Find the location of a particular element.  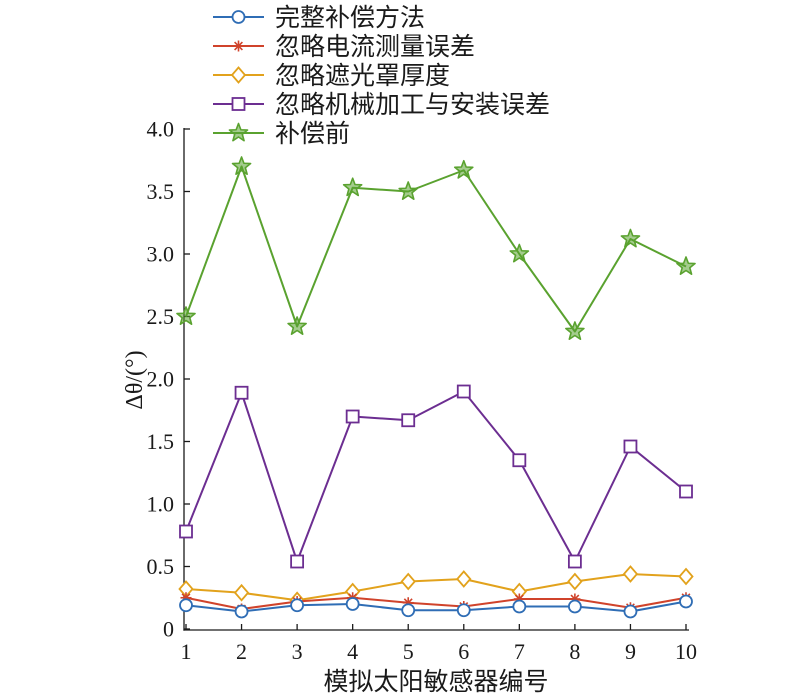

legend-label: 忽略机械加工与安装误差 is located at coordinates (412, 104).